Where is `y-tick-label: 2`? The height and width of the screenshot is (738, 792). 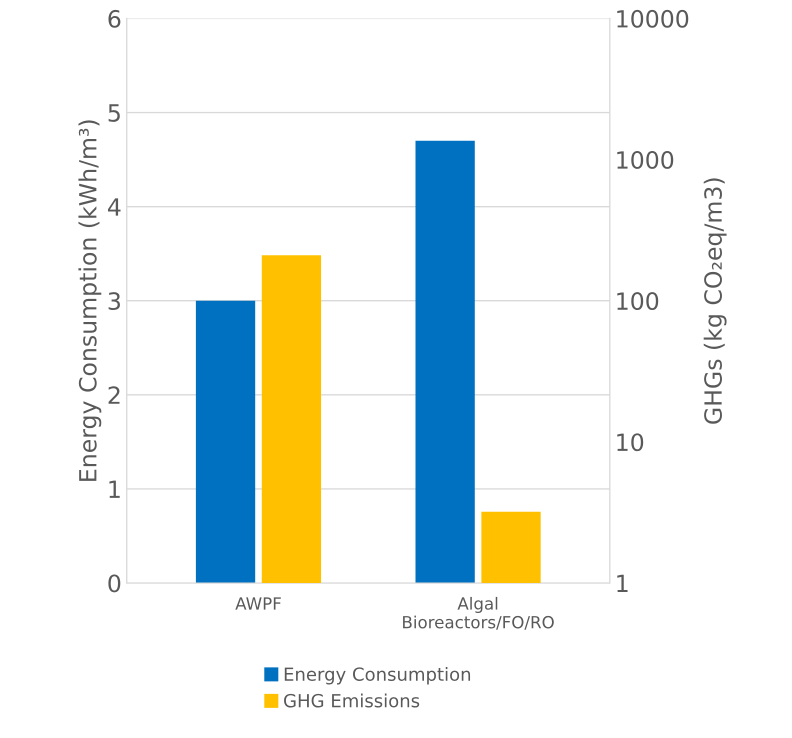
y-tick-label: 2 is located at coordinates (114, 395).